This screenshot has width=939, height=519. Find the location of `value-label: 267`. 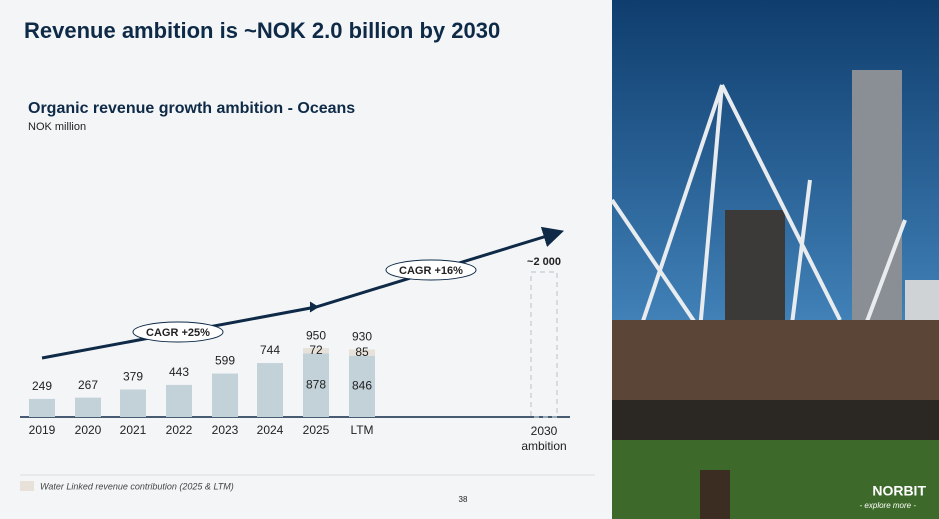

value-label: 267 is located at coordinates (88, 385).